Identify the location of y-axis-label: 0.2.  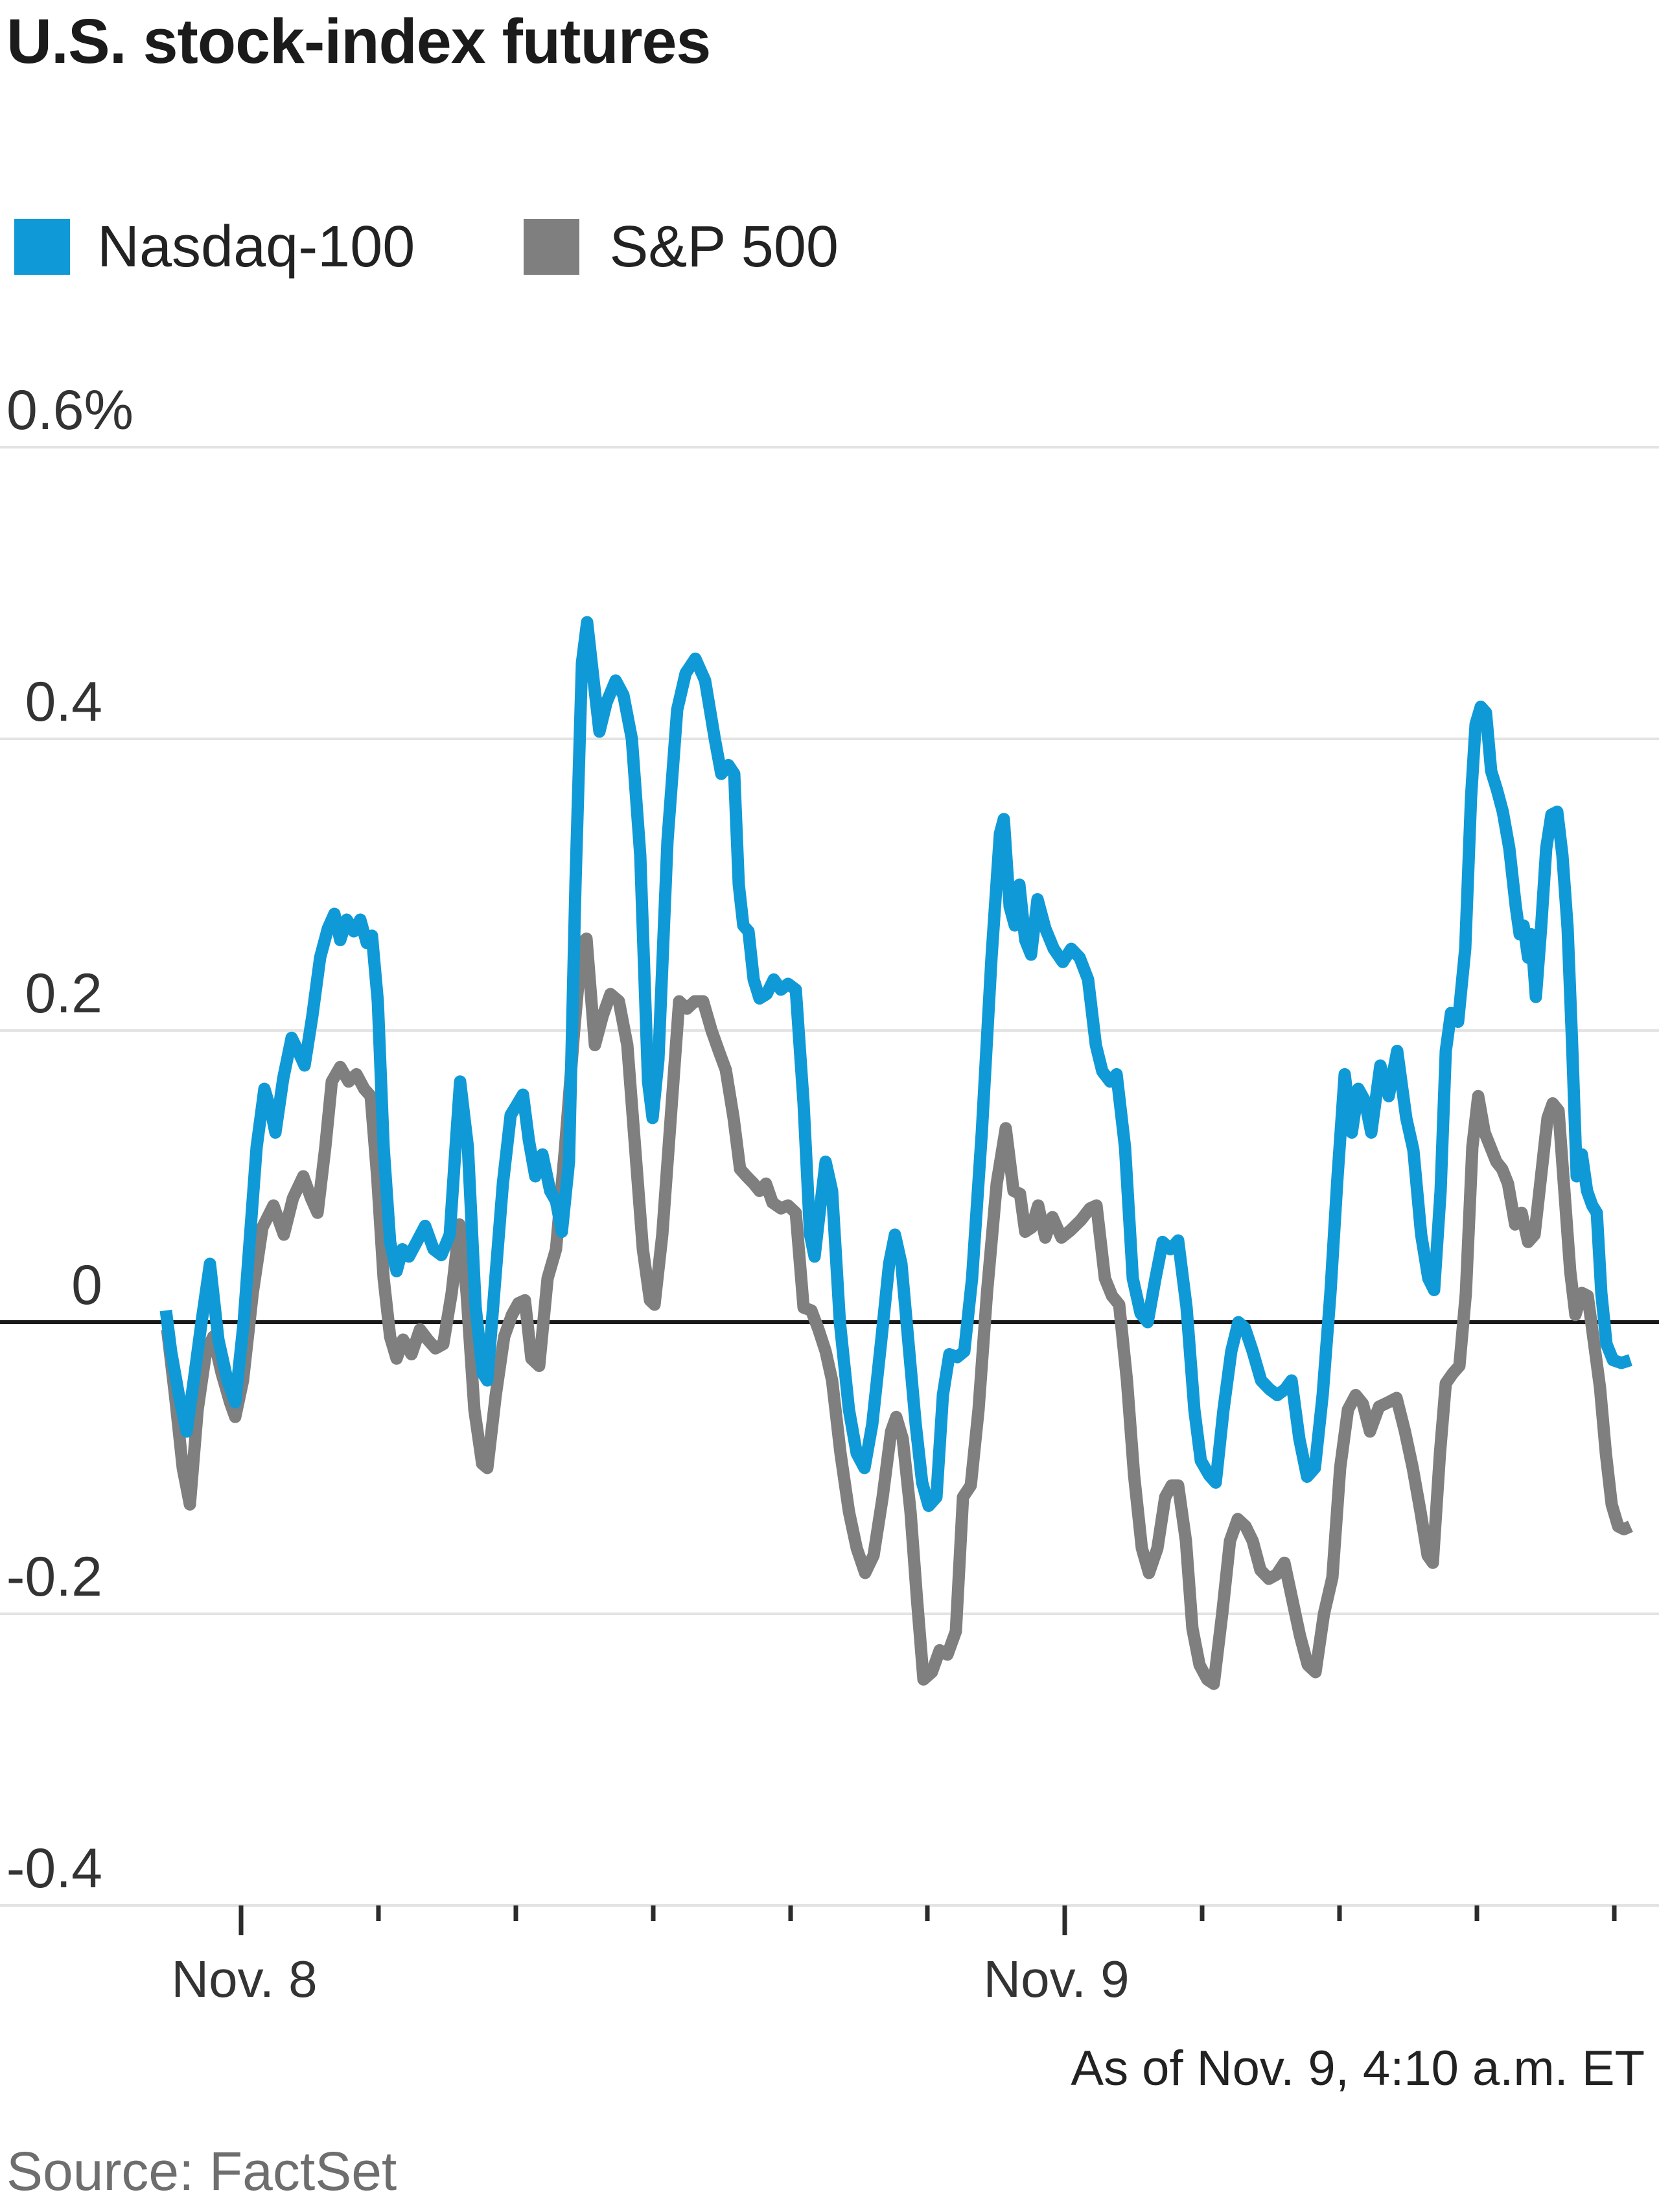
(64, 993).